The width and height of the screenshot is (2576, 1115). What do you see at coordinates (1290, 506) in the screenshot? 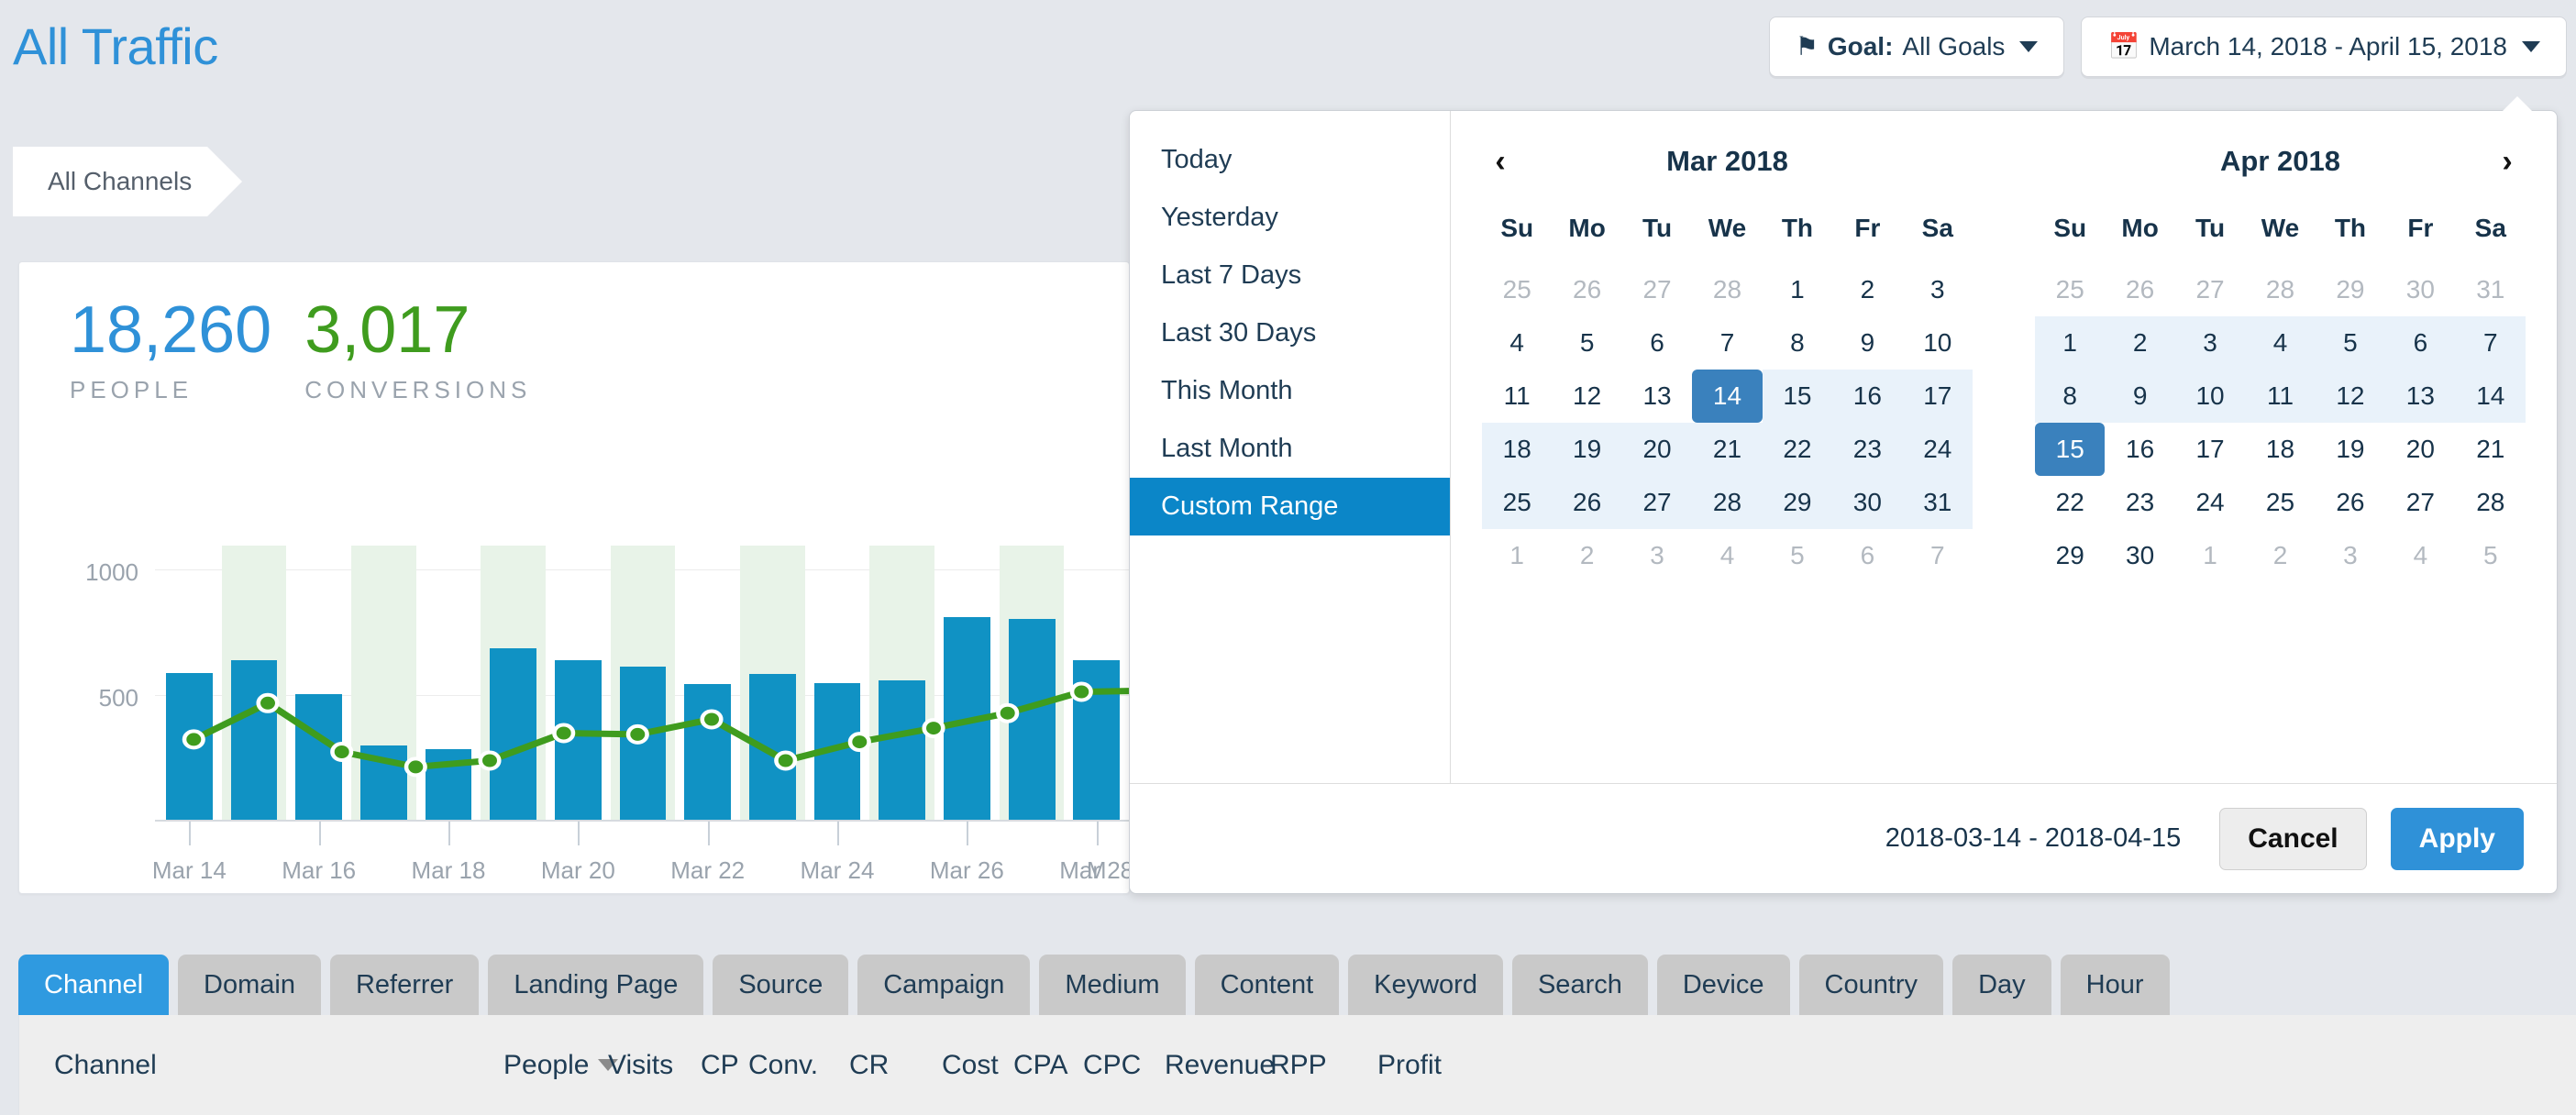
I see `preset-range-custom-range: Custom Range` at bounding box center [1290, 506].